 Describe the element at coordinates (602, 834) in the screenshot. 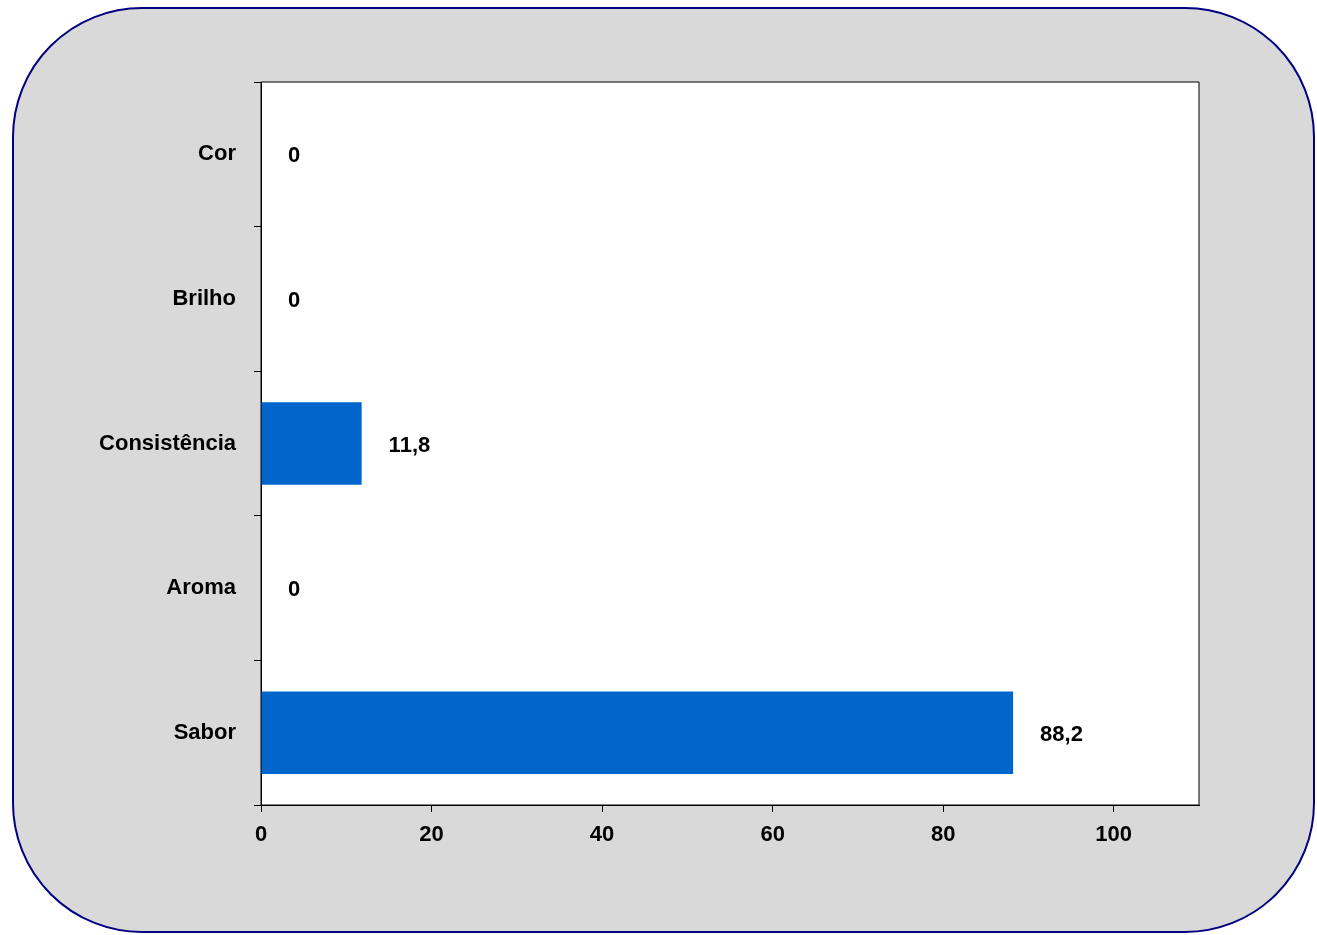

I see `x-tick-label: 40` at that location.